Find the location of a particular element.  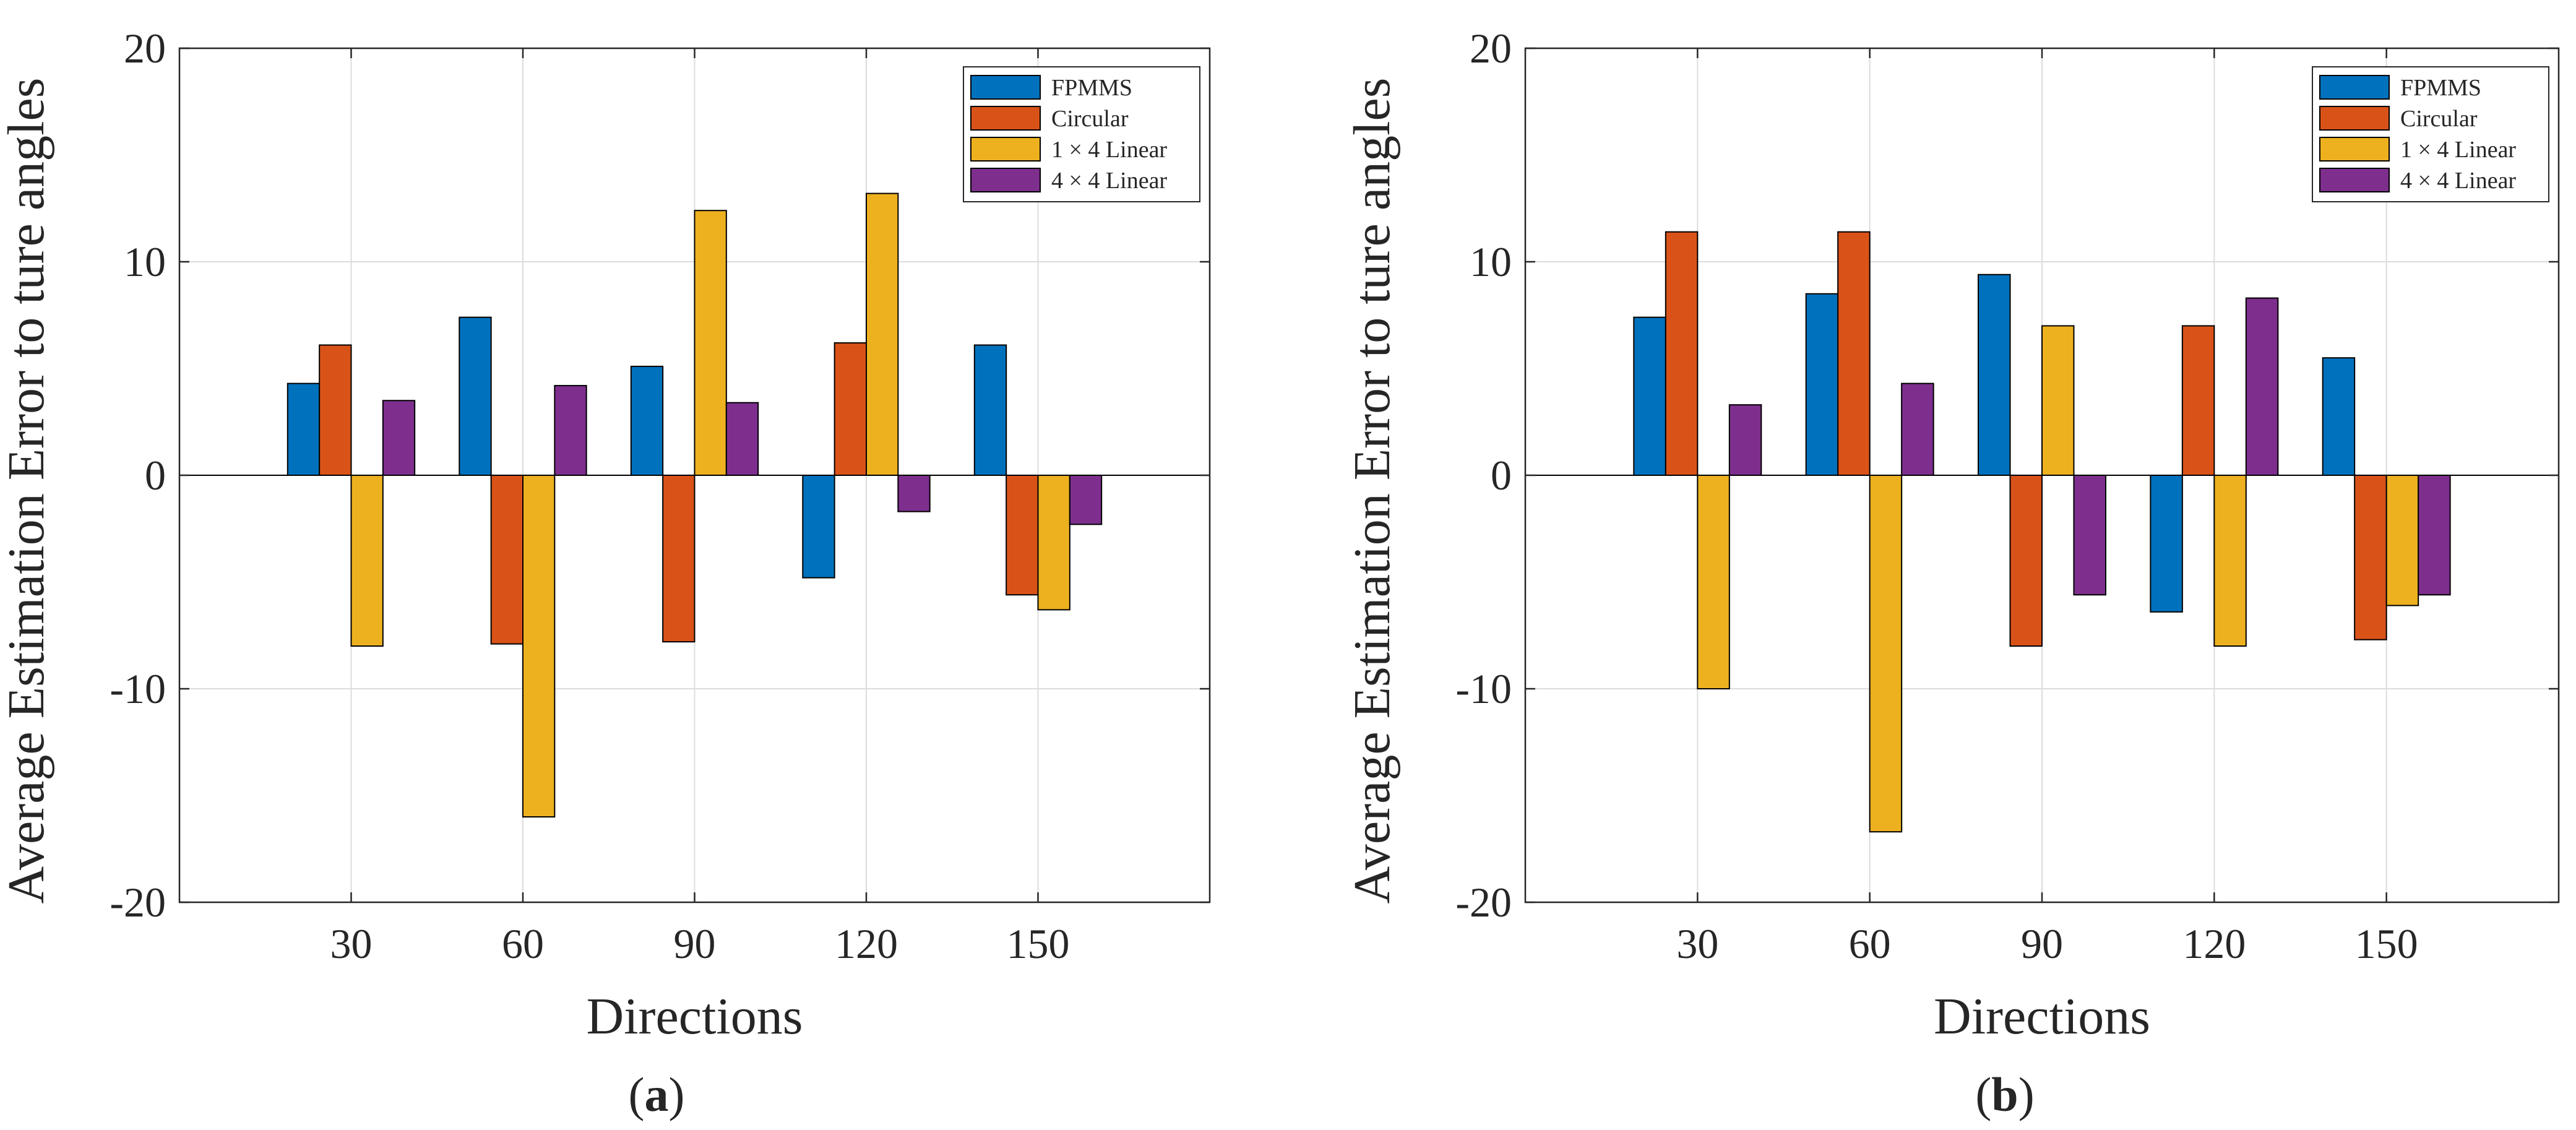

panel-label: (b) is located at coordinates (2004, 1094).